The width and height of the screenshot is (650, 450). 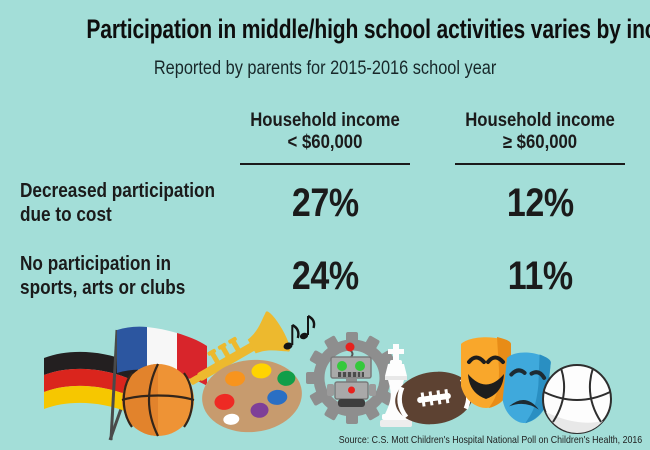 I want to click on column-header-line2: < $60,000, so click(x=325, y=143).